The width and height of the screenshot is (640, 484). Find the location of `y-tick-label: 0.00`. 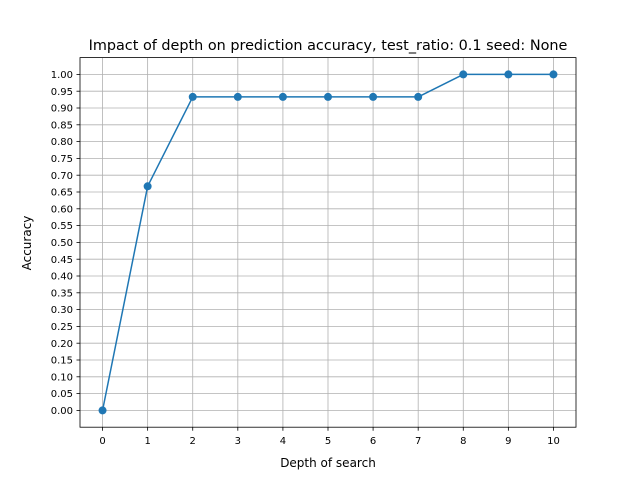

y-tick-label: 0.00 is located at coordinates (62, 411).